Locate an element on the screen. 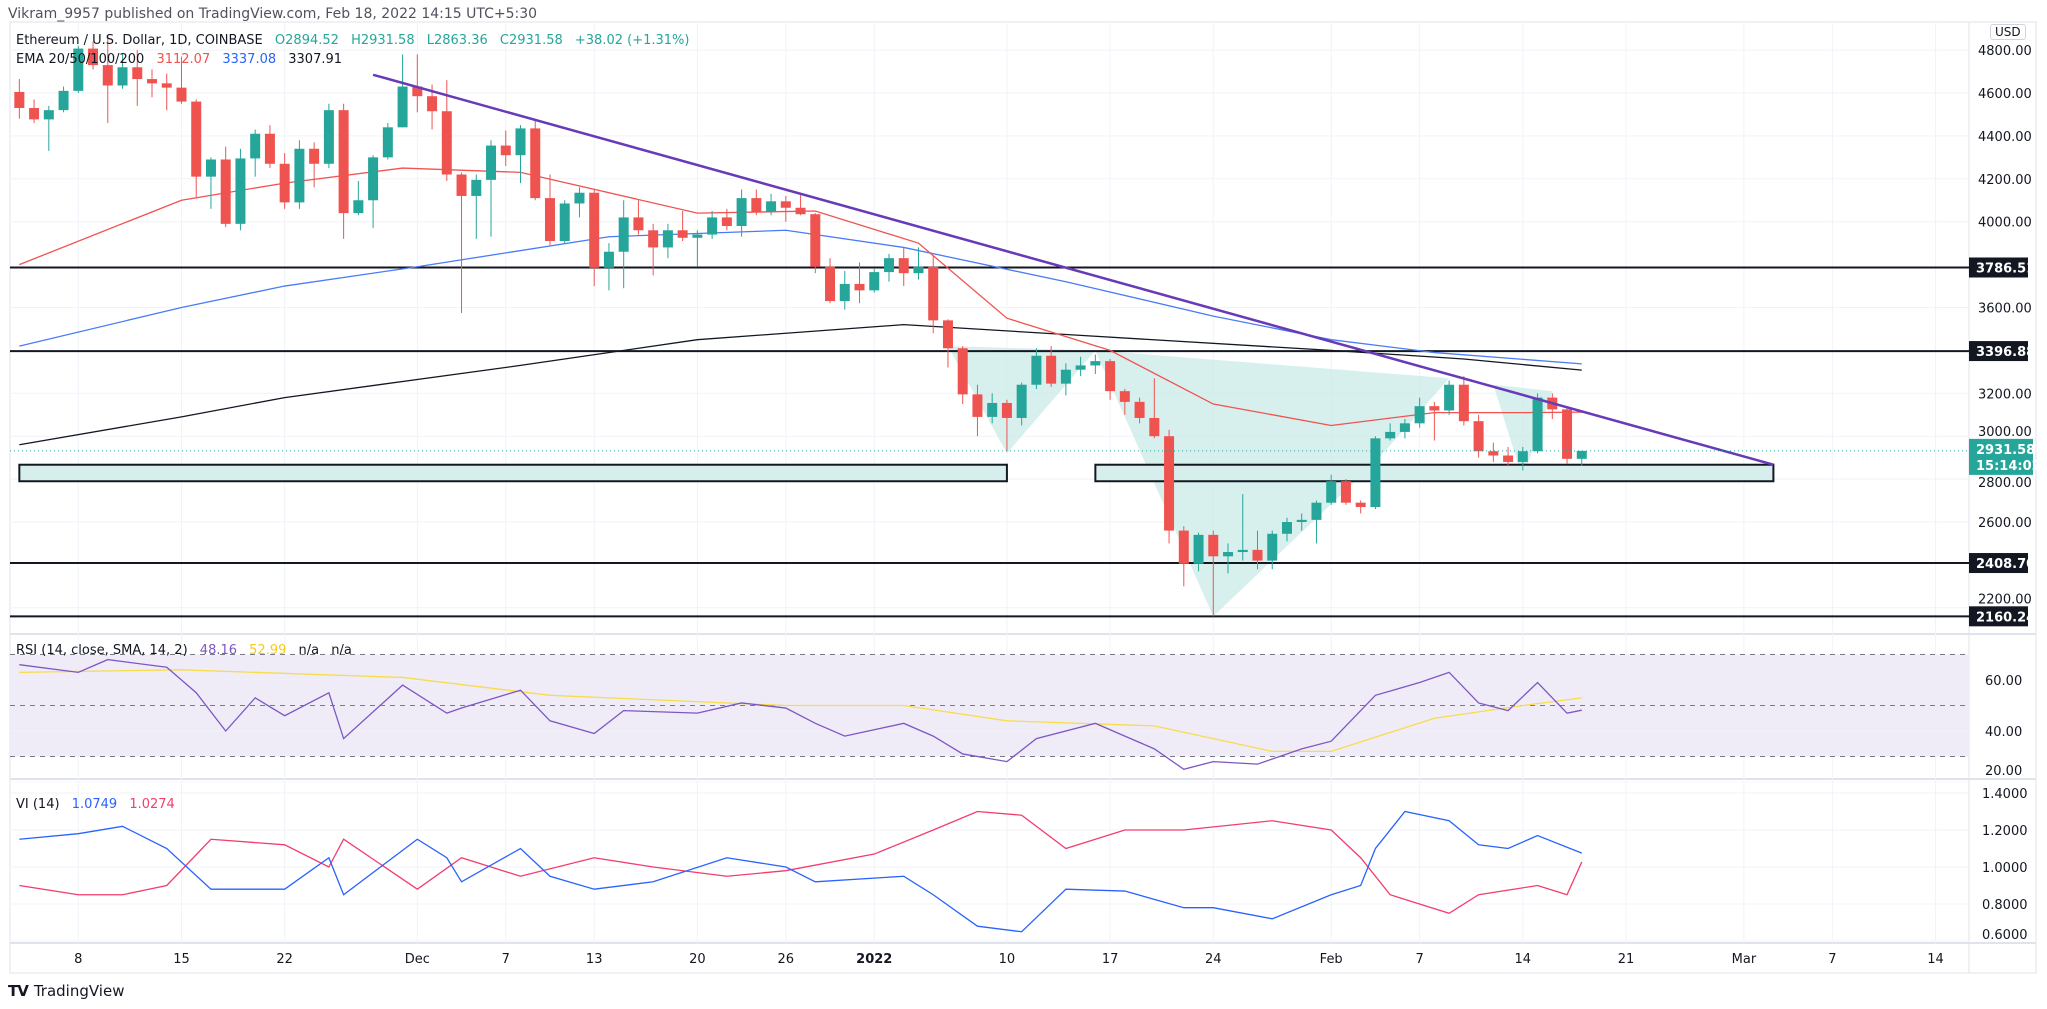  rsi-line is located at coordinates (800, 714).